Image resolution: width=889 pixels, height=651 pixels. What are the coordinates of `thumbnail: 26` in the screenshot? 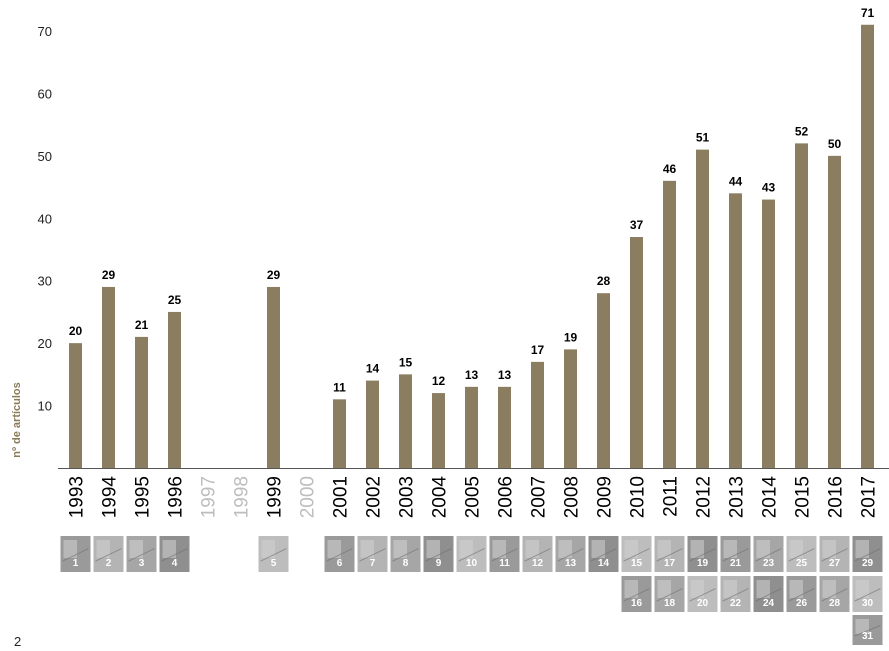 It's located at (801, 594).